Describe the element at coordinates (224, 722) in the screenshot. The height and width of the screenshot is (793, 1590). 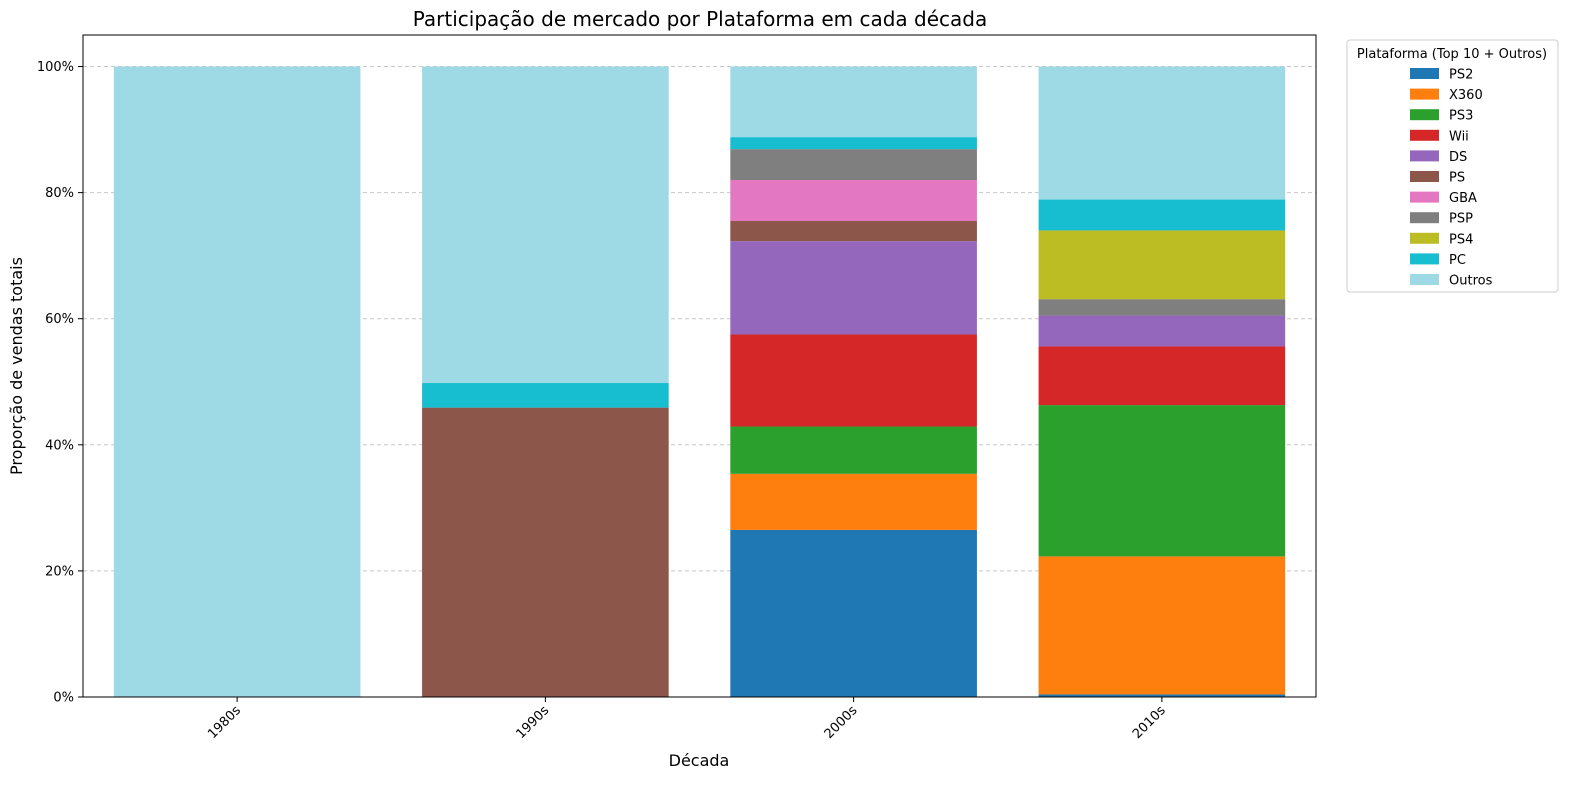
I see `x-tick-label: 1980s` at that location.